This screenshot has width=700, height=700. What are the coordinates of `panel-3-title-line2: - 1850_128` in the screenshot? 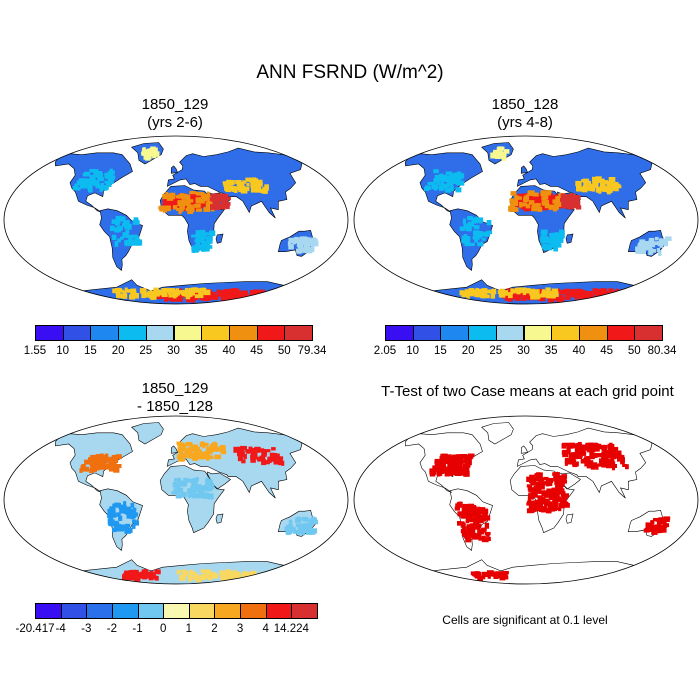 It's located at (175, 406).